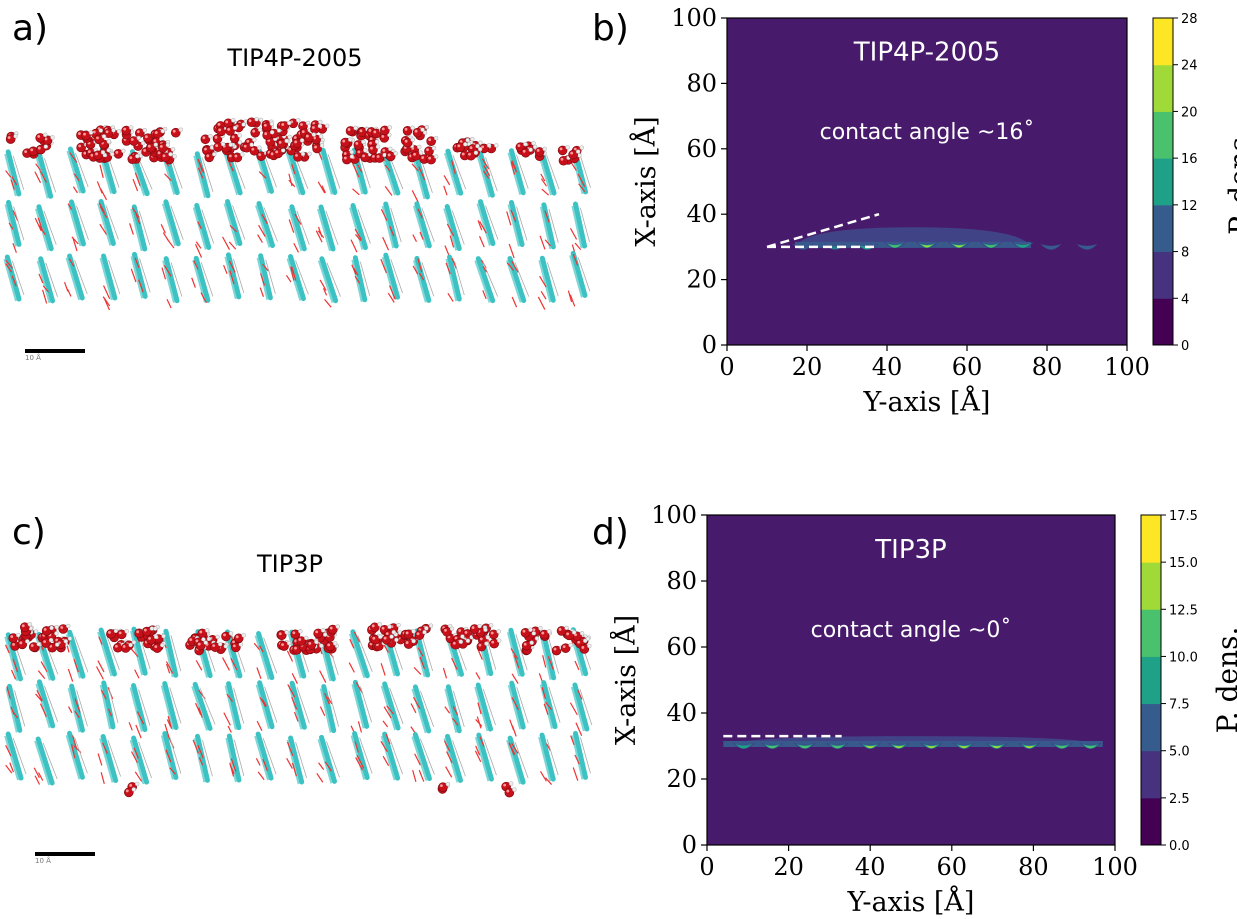  I want to click on colorbar: 0.0 2.5 5.0 7.5 10.0 12.5 15.0 17.5, so click(1169, 681).